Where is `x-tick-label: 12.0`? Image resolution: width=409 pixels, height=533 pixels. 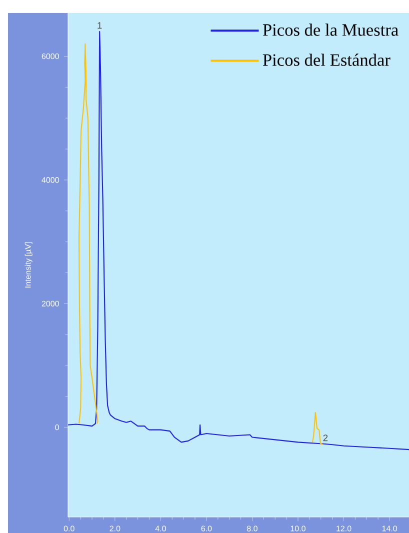 x-tick-label: 12.0 is located at coordinates (344, 529).